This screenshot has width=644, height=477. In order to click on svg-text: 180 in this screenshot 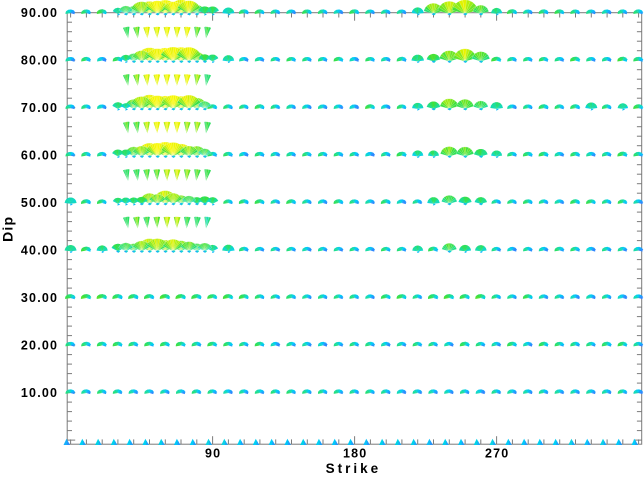, I will do `click(355, 454)`.